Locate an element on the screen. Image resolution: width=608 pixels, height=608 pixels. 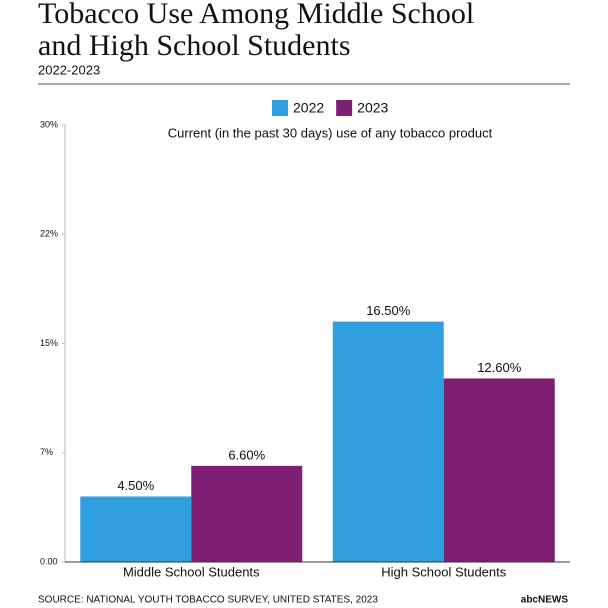
y-tick-label: 7% is located at coordinates (46, 452).